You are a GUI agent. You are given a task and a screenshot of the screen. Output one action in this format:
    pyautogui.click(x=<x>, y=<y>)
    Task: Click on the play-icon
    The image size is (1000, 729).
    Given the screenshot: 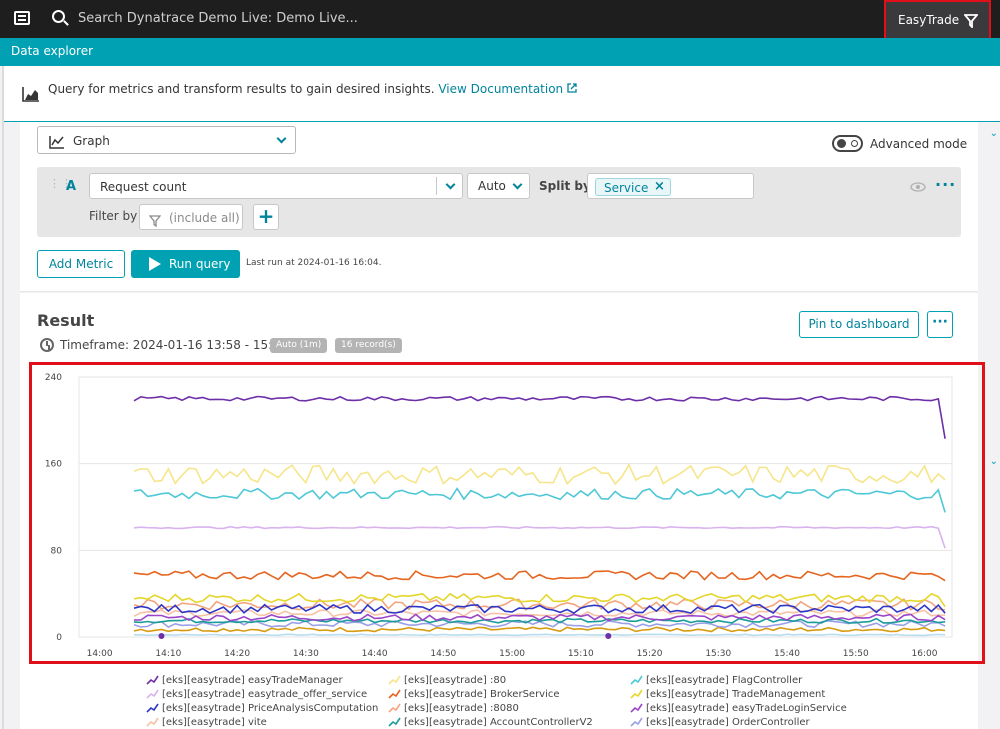 What is the action you would take?
    pyautogui.click(x=155, y=264)
    